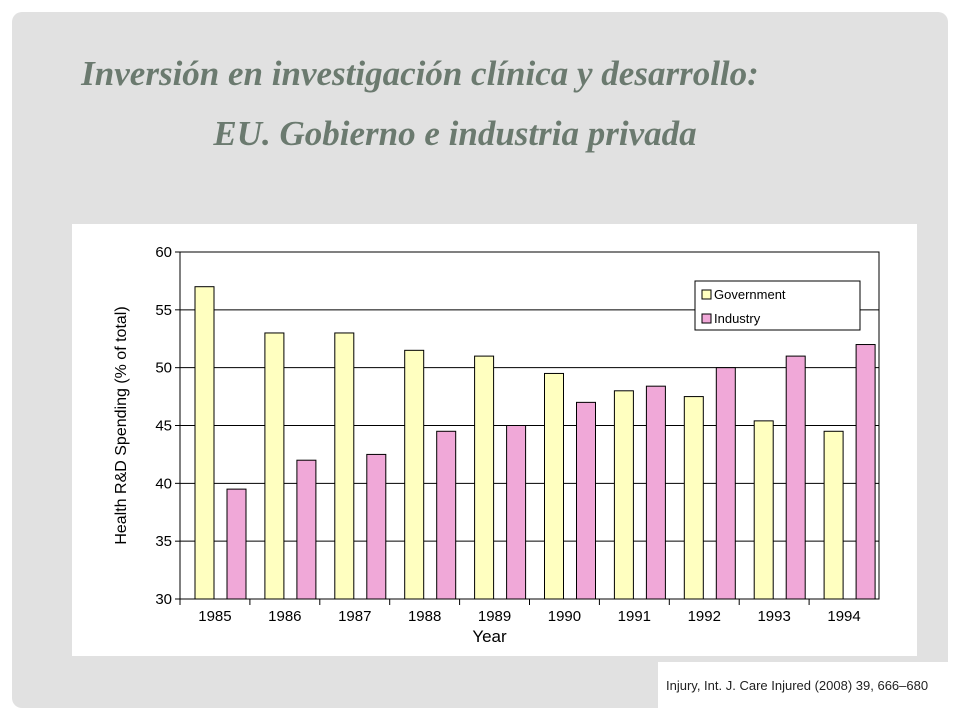 The height and width of the screenshot is (720, 960). What do you see at coordinates (634, 616) in the screenshot?
I see `x-tick-label: 1991` at bounding box center [634, 616].